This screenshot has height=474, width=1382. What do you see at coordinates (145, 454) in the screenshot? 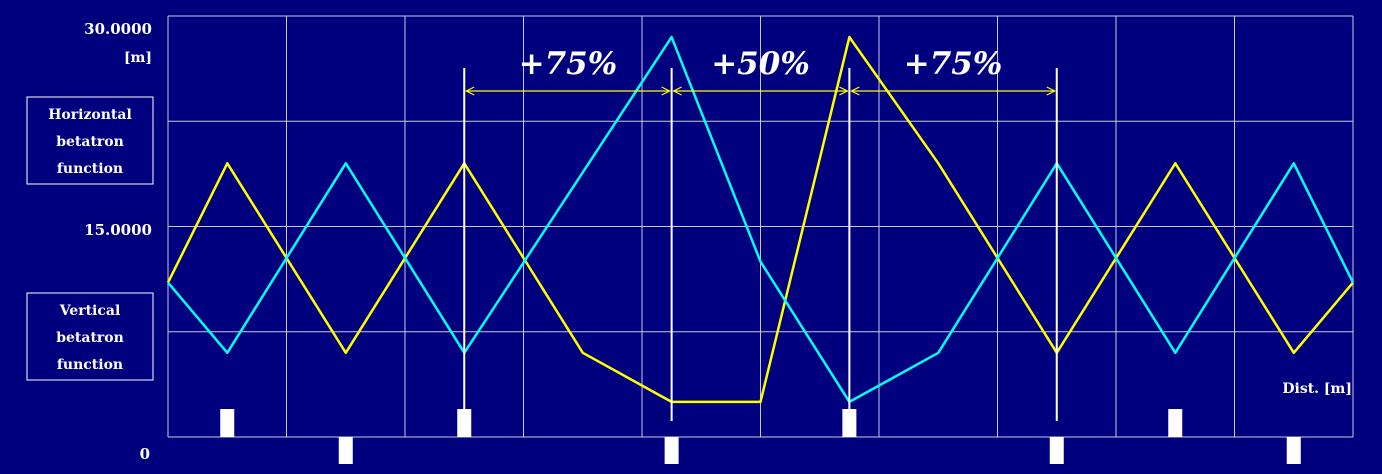
I see `ytick-label-bottom: 0` at bounding box center [145, 454].